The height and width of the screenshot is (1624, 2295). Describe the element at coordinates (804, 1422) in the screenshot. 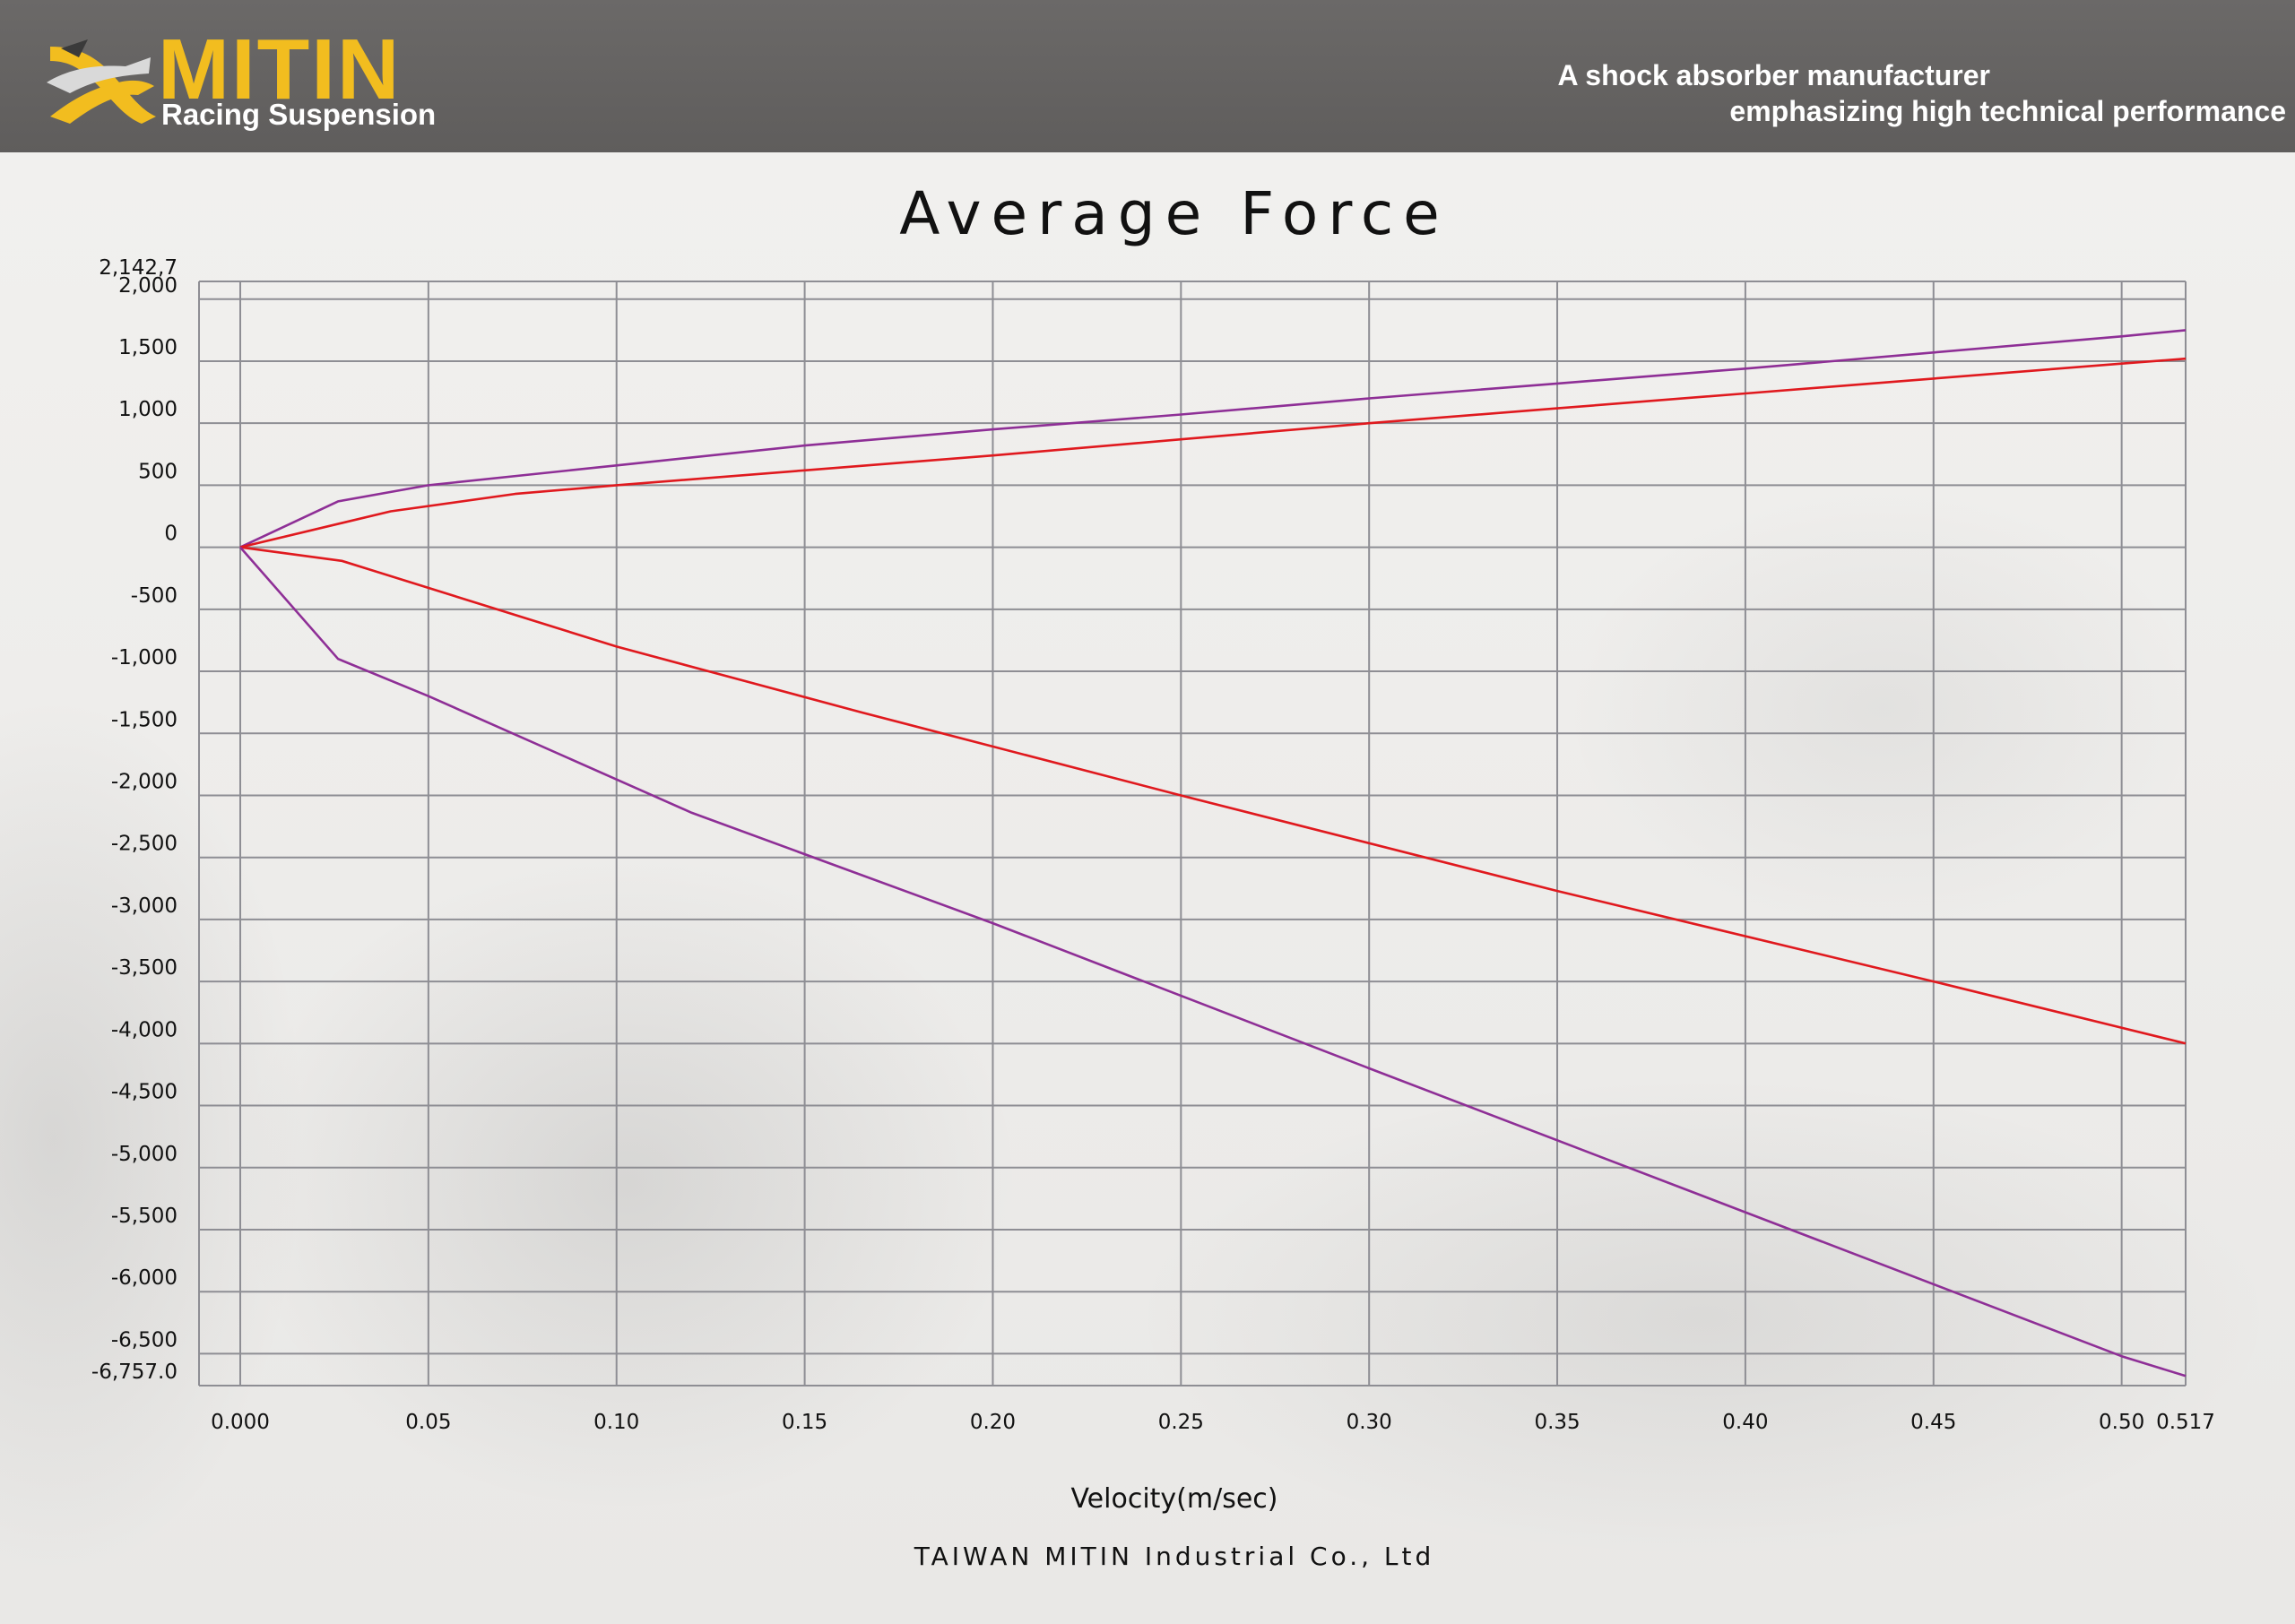

I see `x-tick-label: 0.15` at that location.